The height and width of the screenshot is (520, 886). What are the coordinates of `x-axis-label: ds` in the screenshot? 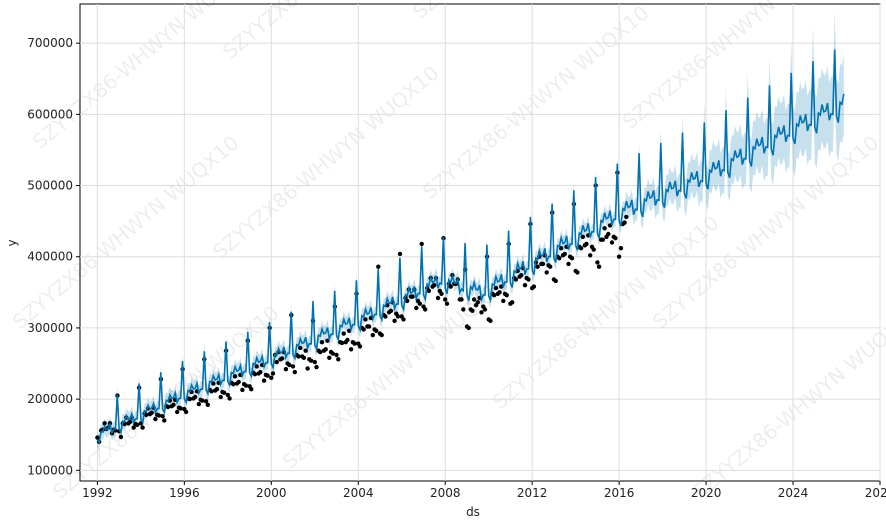 It's located at (473, 512).